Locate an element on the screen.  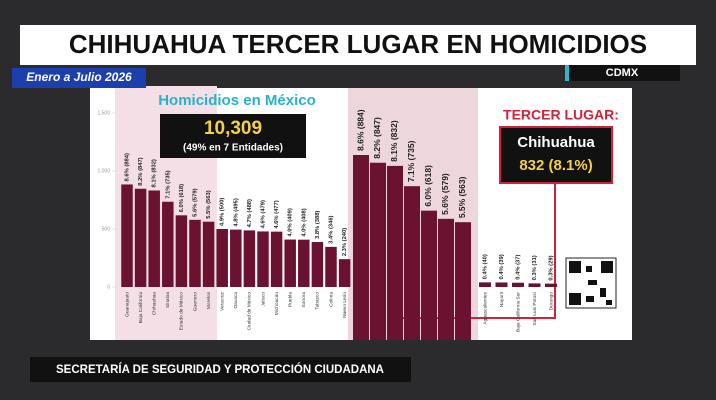
location-box is located at coordinates (622, 73).